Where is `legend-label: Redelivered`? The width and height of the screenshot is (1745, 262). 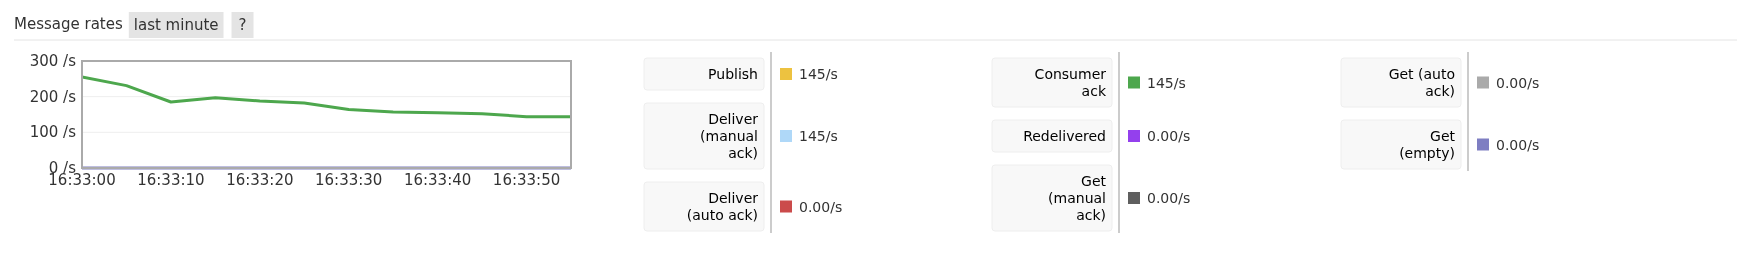 legend-label: Redelivered is located at coordinates (1064, 136).